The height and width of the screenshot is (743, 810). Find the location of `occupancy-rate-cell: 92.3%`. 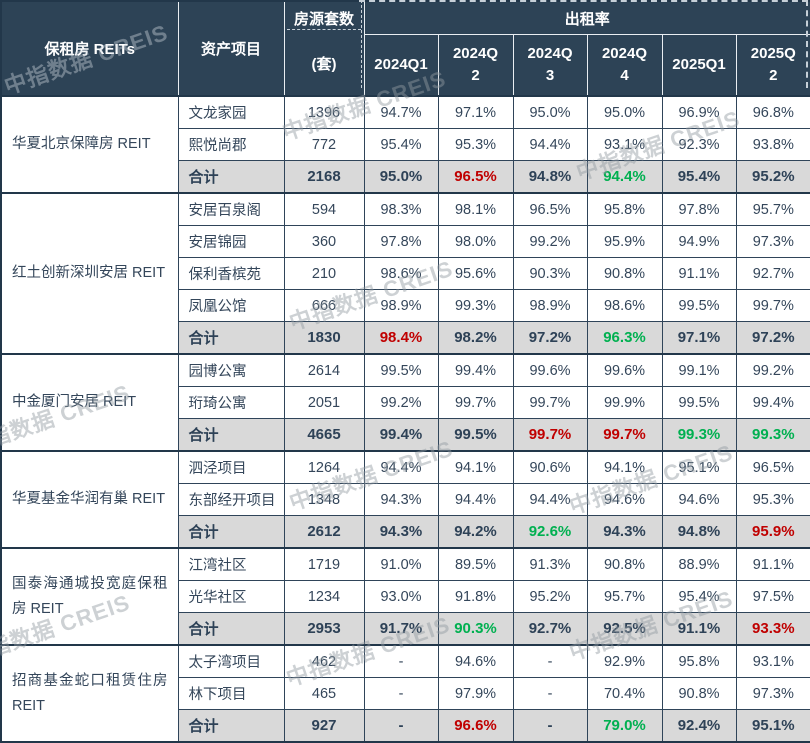

occupancy-rate-cell: 92.3% is located at coordinates (699, 144).